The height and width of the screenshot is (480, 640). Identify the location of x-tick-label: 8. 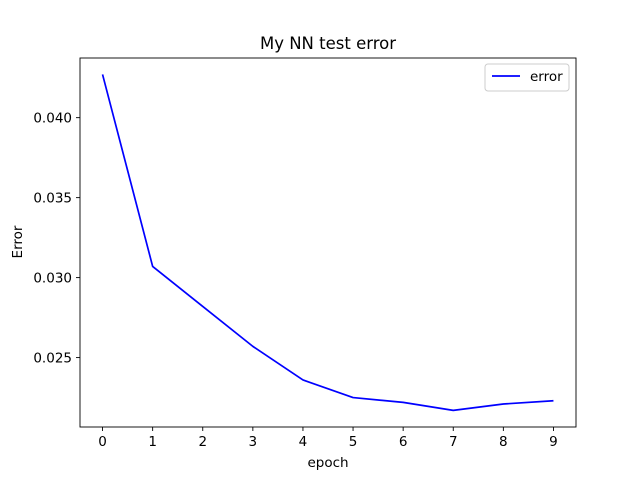
(503, 442).